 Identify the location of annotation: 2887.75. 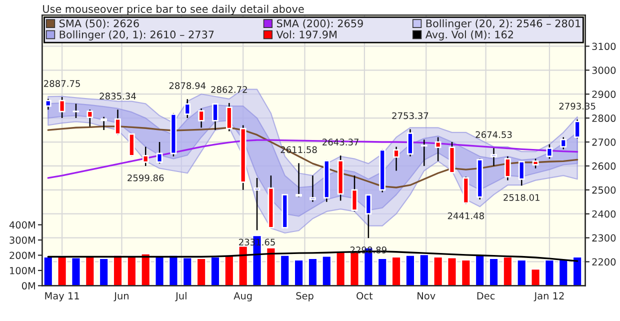
(62, 83).